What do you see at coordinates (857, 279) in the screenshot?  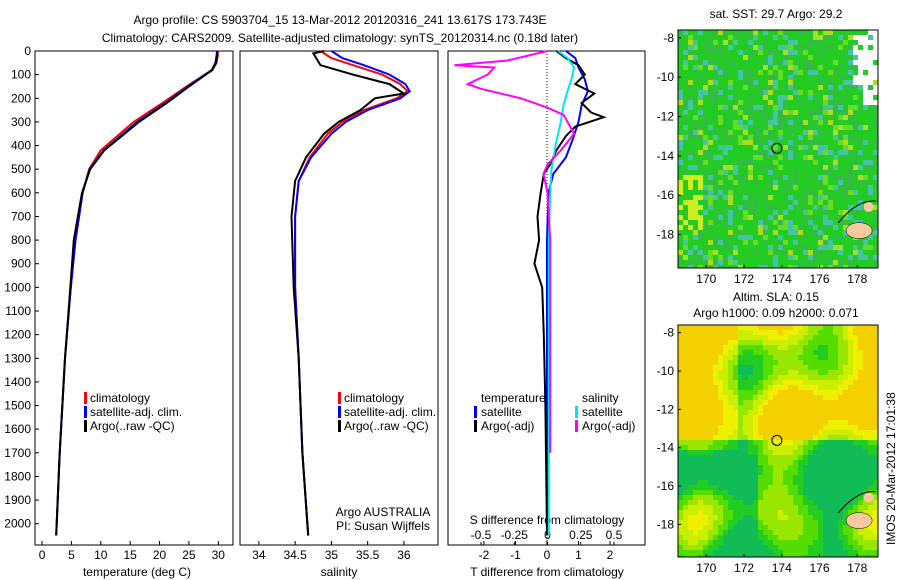 I see `lon-tick-label: 178` at bounding box center [857, 279].